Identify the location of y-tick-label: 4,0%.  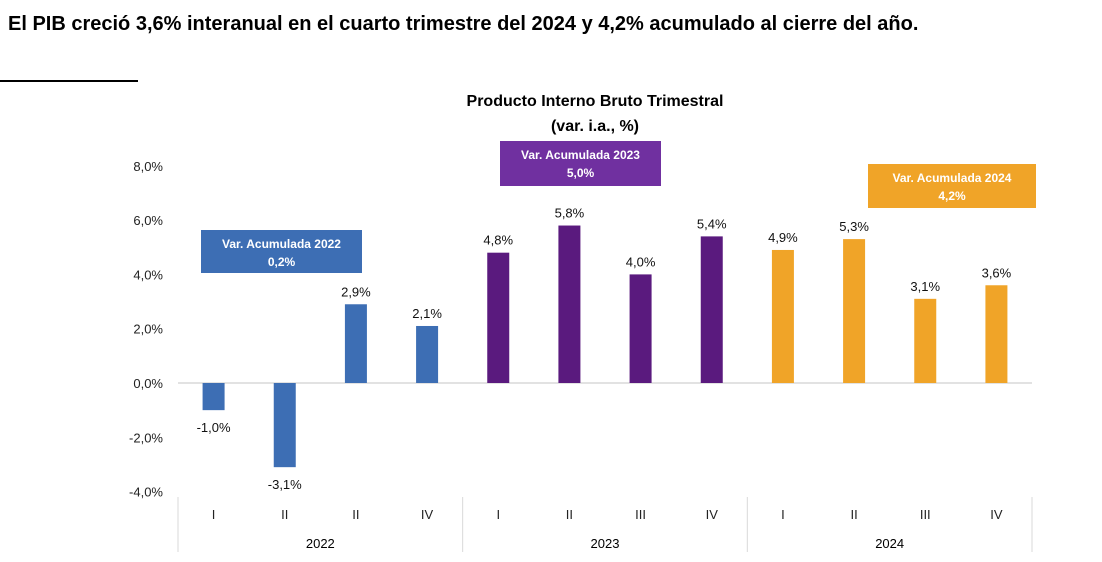
(148, 274).